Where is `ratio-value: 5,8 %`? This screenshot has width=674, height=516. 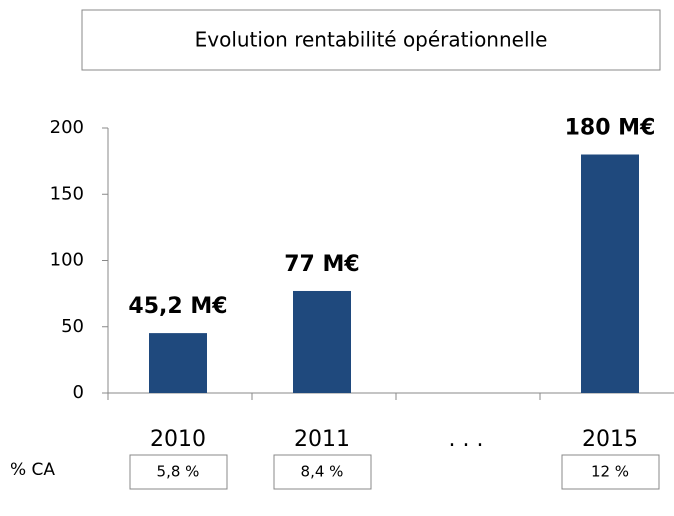
ratio-value: 5,8 % is located at coordinates (178, 472).